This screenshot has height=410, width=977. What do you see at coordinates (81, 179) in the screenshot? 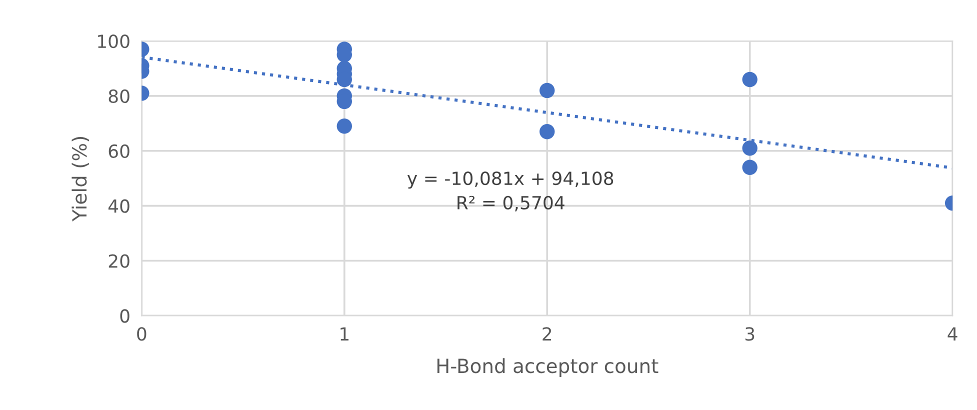
I see `y-axis-title: Yield (%)` at bounding box center [81, 179].